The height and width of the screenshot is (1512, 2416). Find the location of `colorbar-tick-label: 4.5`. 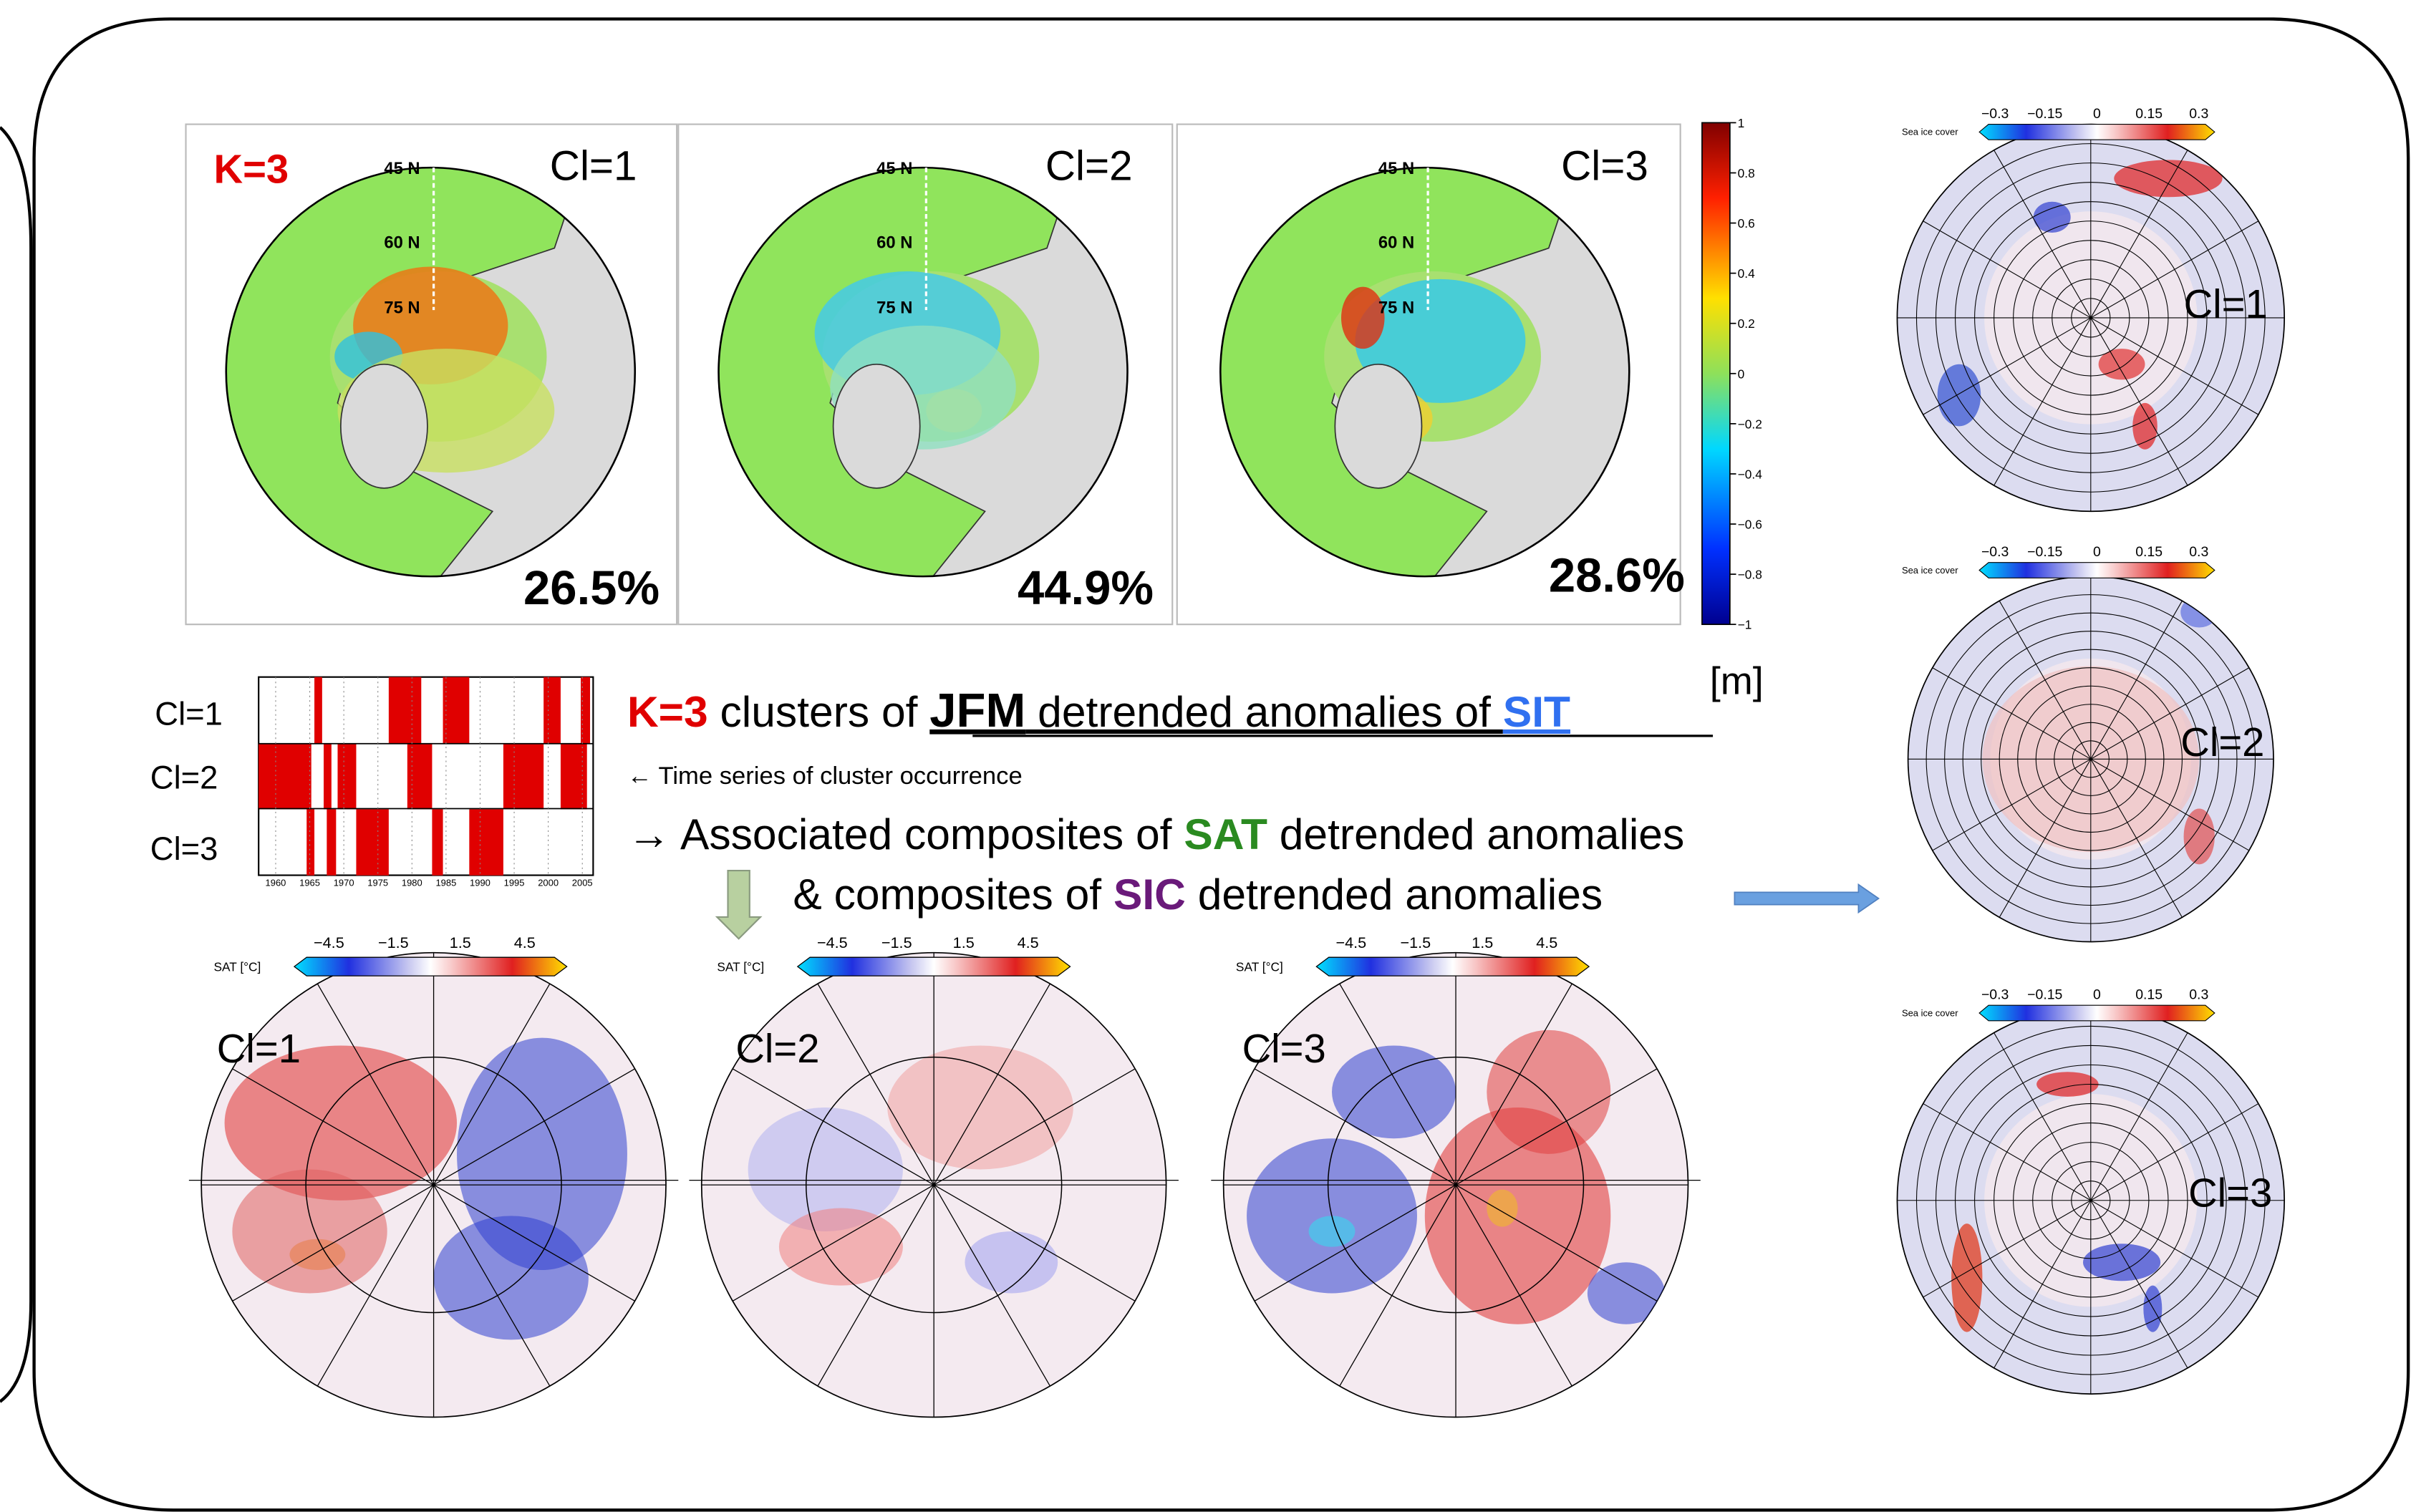

colorbar-tick-label: 4.5 is located at coordinates (1028, 942).